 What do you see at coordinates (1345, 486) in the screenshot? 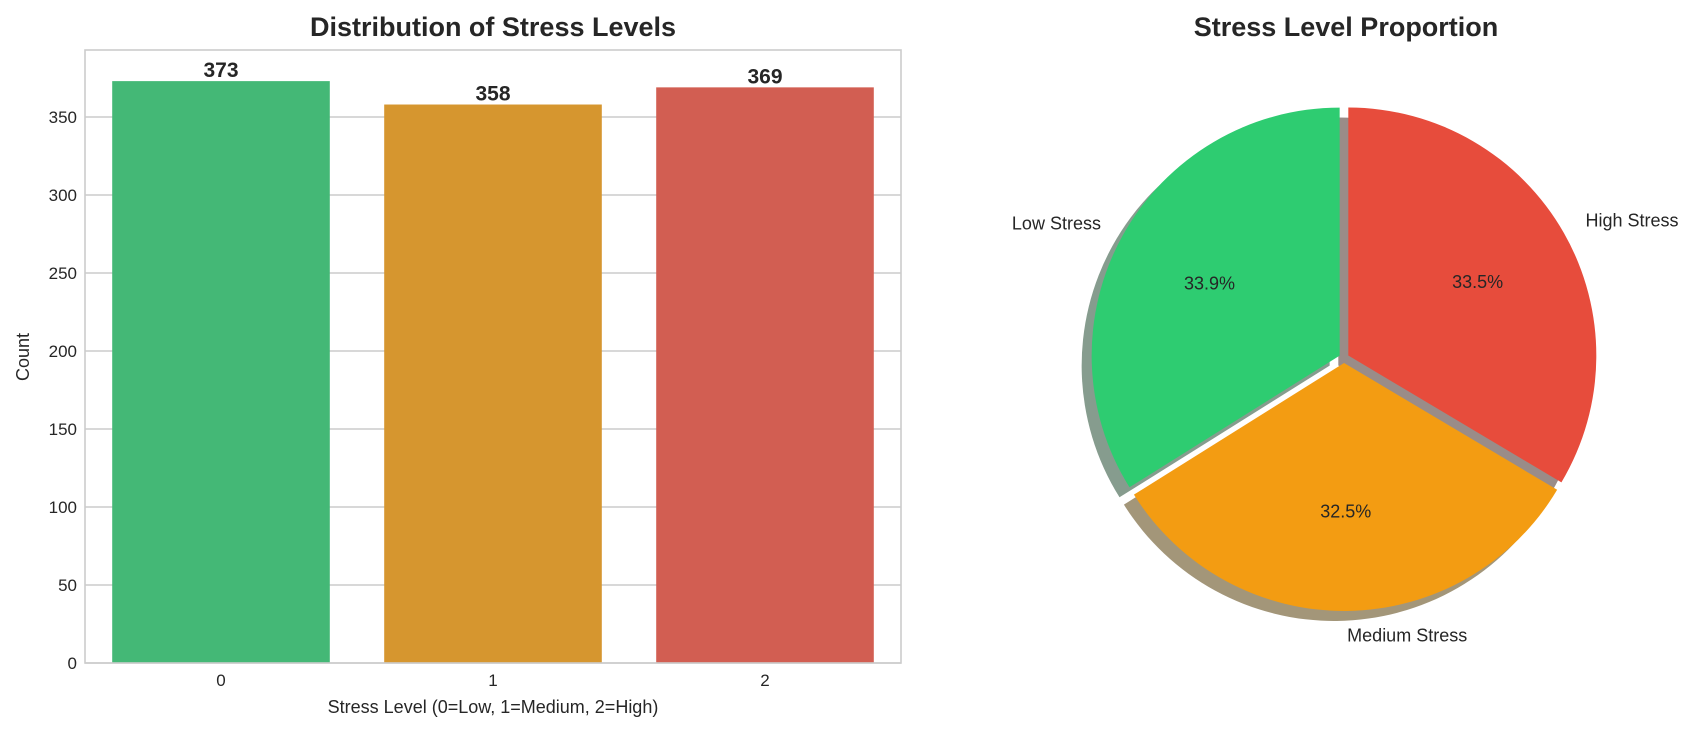
I see `pie-wedge-medium-stress` at bounding box center [1345, 486].